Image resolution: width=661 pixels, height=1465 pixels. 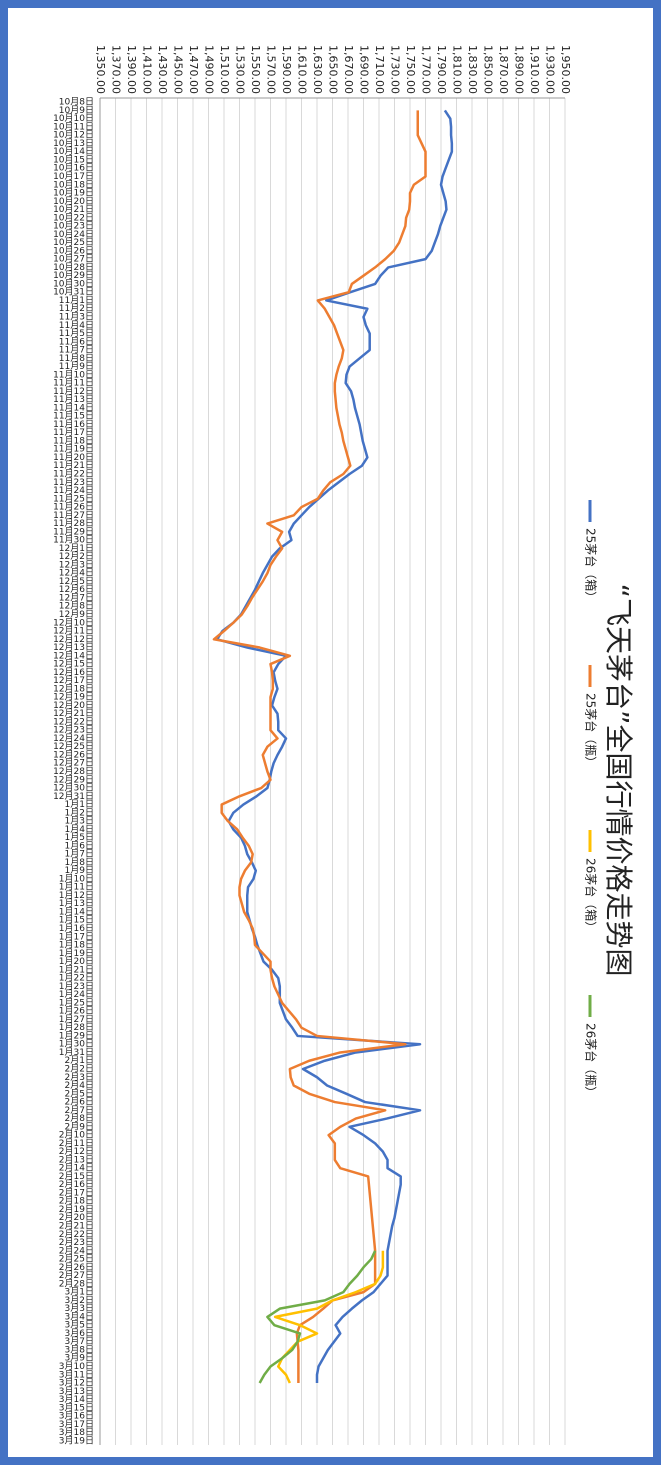 What do you see at coordinates (73, 143) in the screenshot?
I see `x-tick-label: 10月13日` at bounding box center [73, 143].